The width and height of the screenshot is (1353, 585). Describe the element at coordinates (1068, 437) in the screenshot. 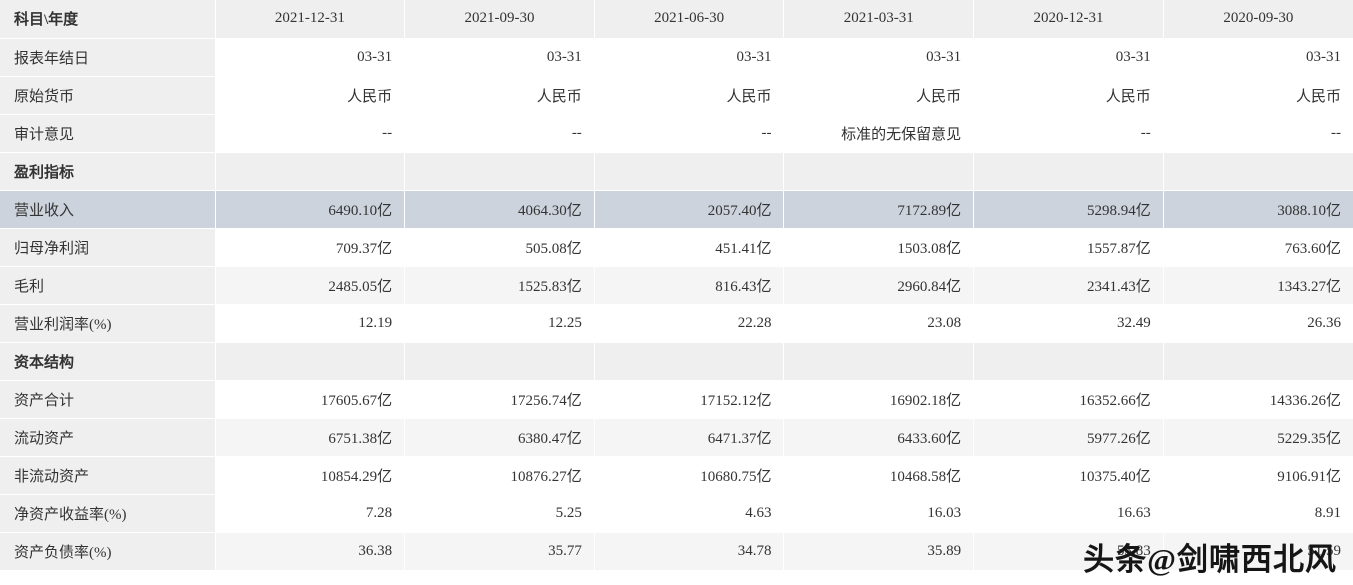

I see `cell-value: 5977.26亿` at that location.